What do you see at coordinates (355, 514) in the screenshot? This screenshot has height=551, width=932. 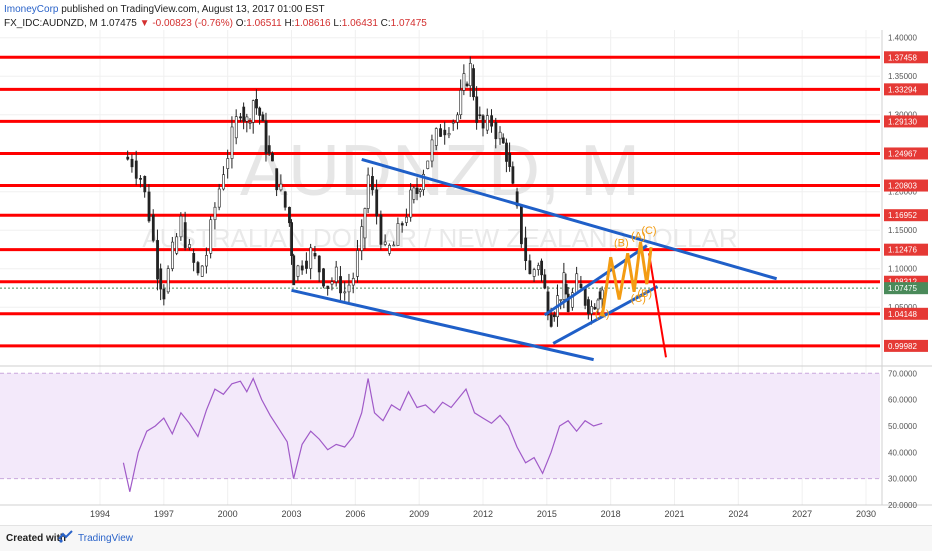 I see `x-tick-label: 2006` at bounding box center [355, 514].